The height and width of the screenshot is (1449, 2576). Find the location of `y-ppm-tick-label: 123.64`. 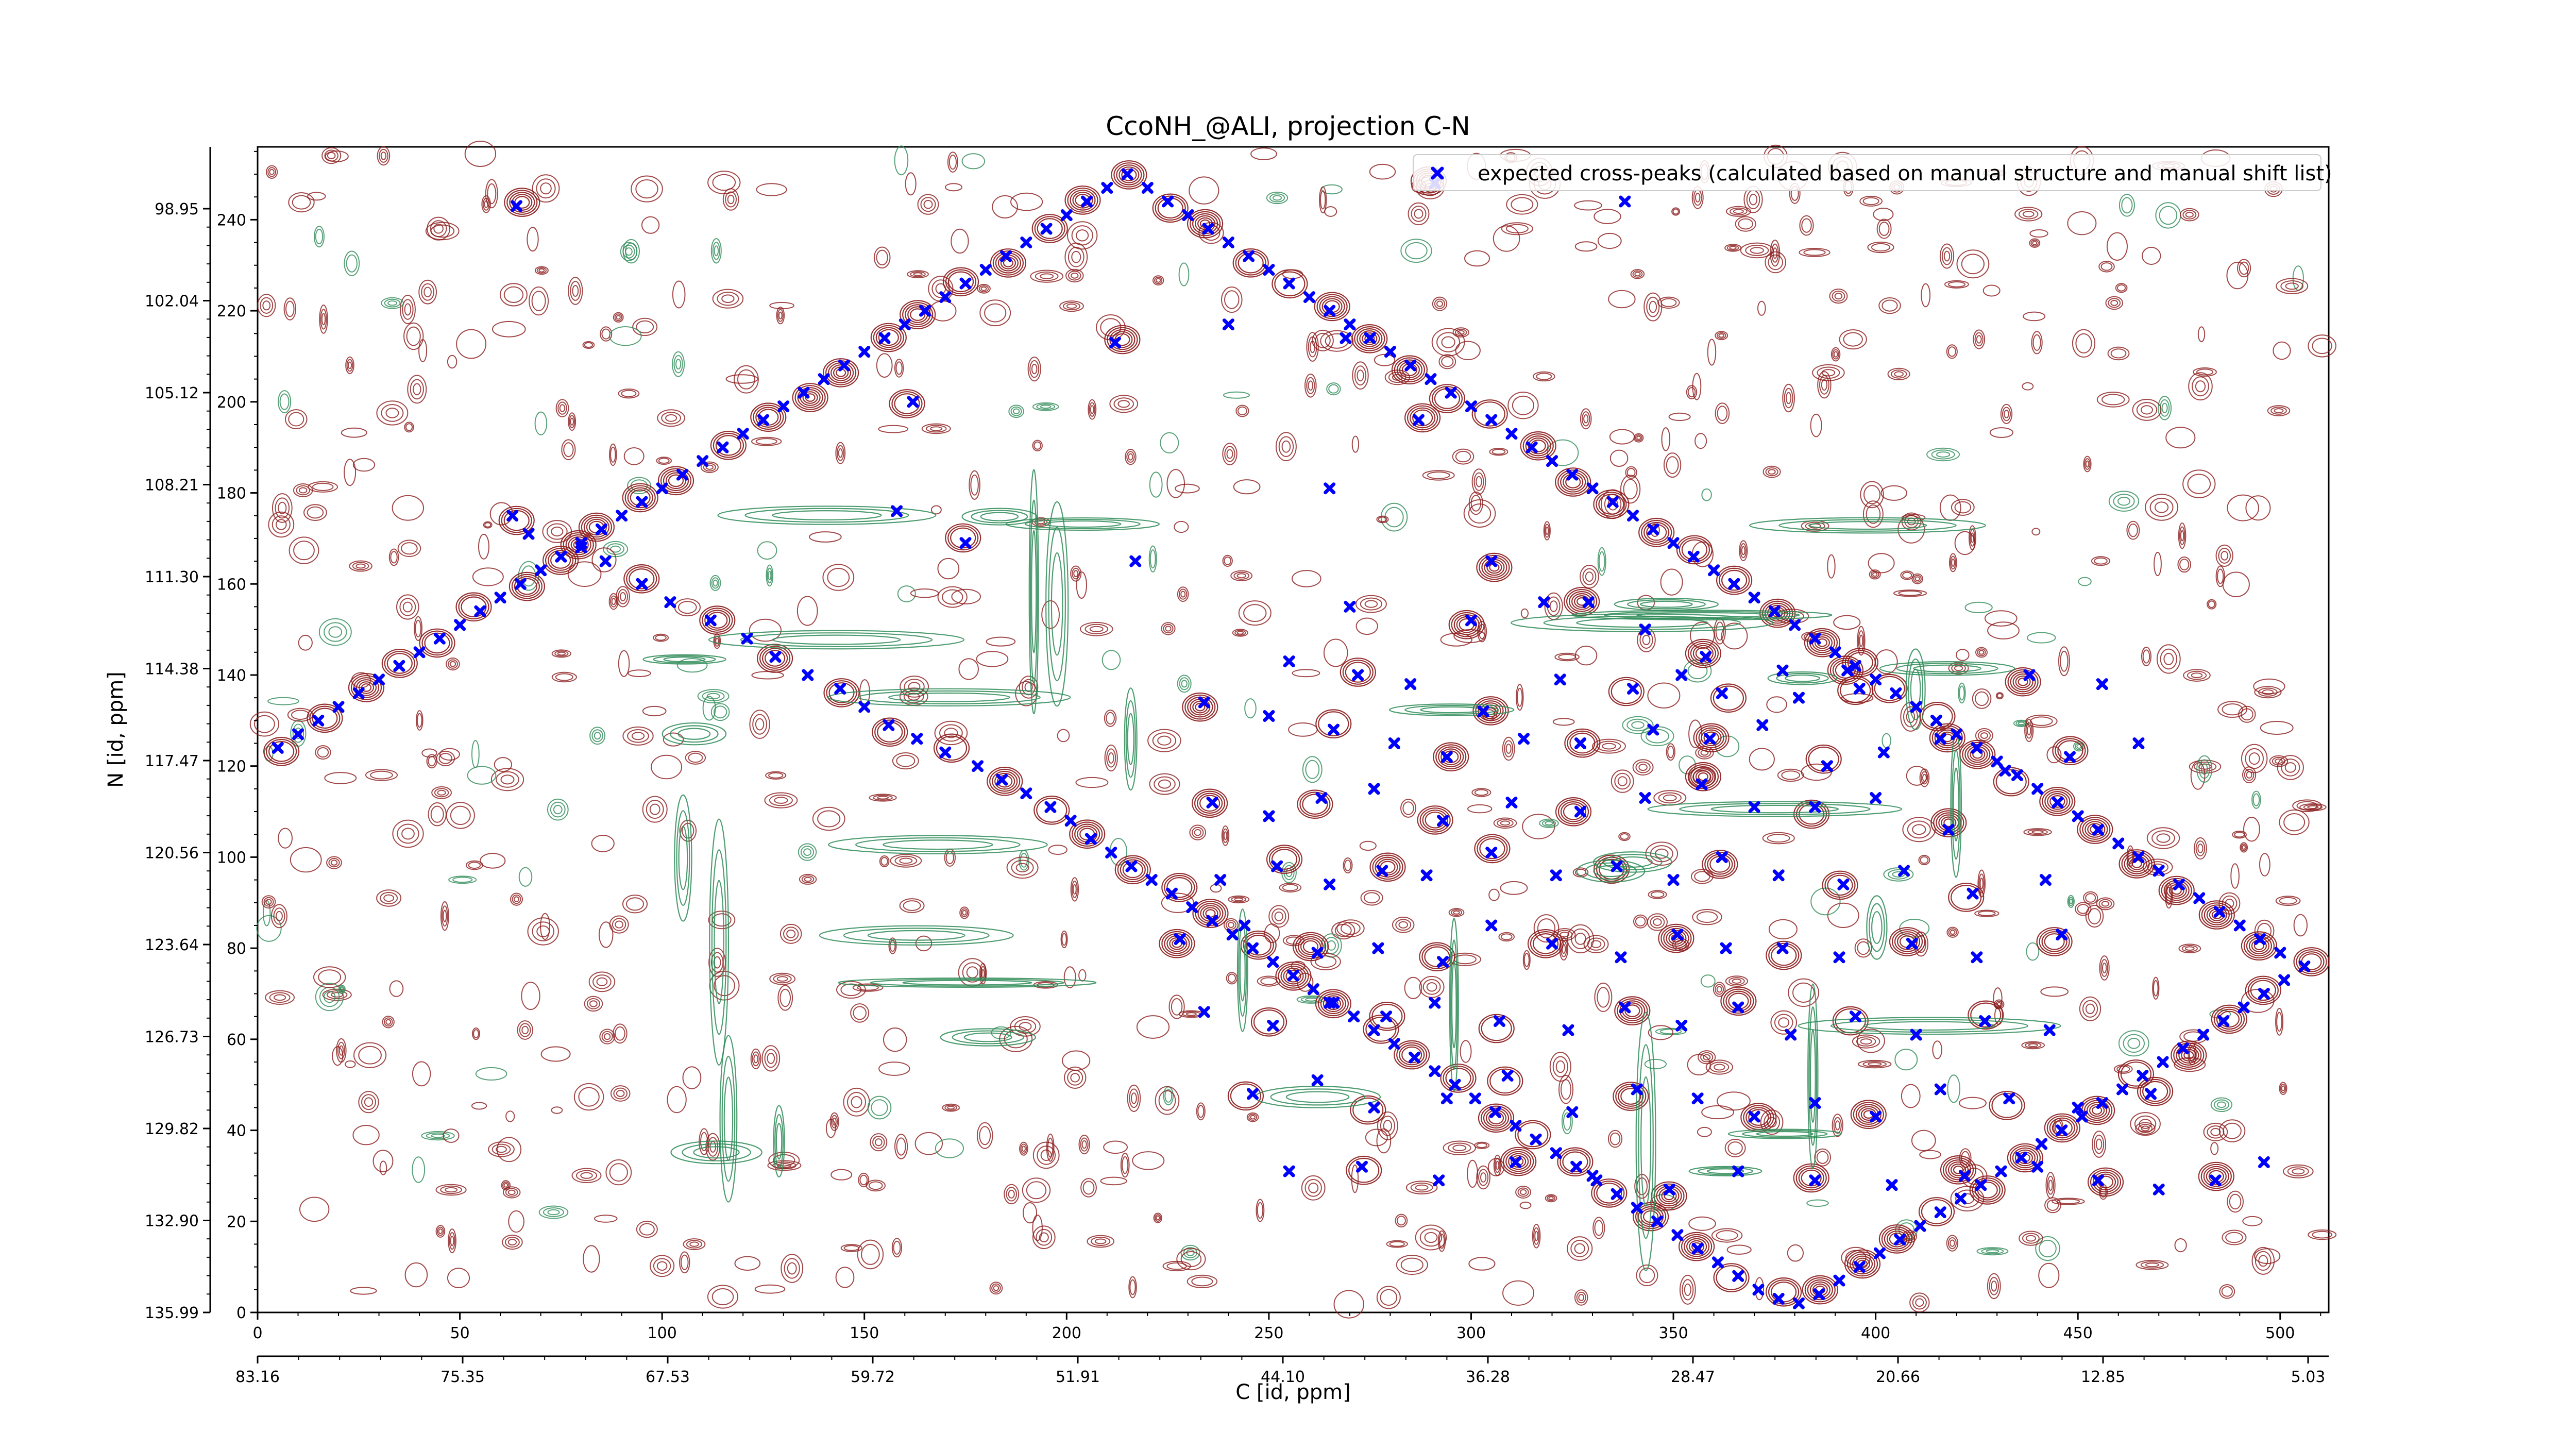

y-ppm-tick-label: 123.64 is located at coordinates (172, 945).